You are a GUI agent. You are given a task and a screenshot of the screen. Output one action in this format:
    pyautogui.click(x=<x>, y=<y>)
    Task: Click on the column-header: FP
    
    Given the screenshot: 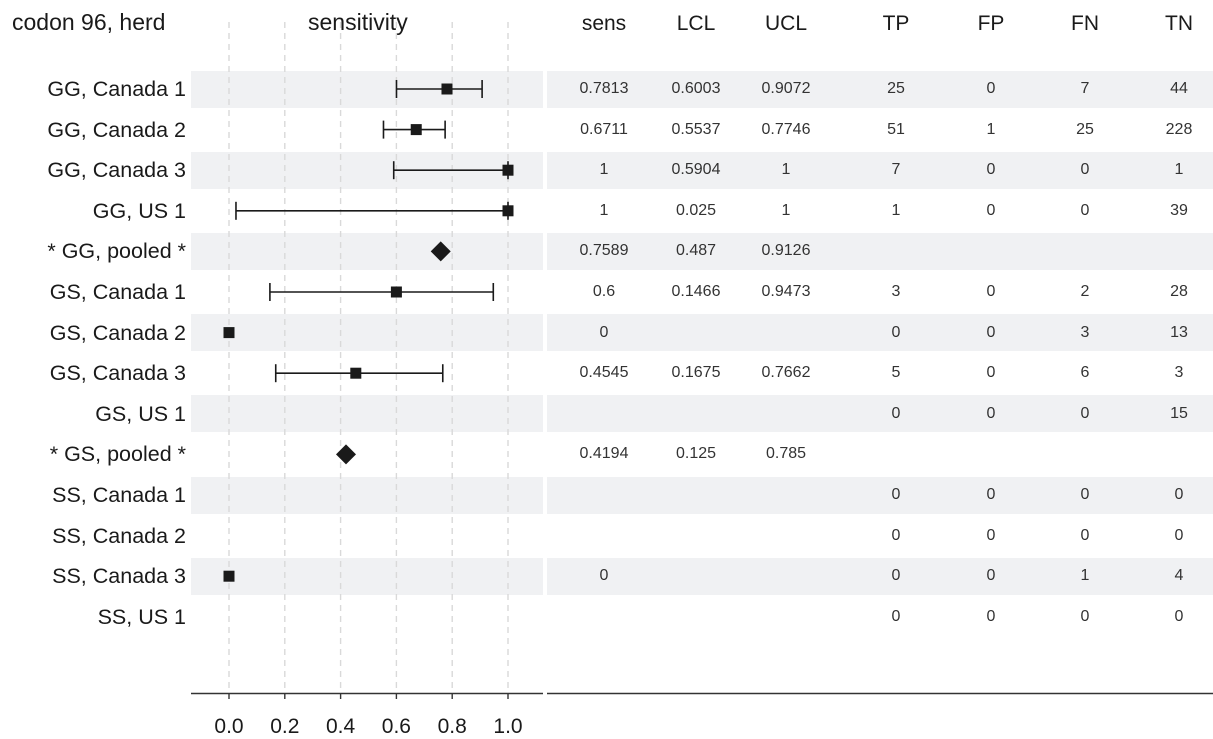 What is the action you would take?
    pyautogui.click(x=991, y=23)
    